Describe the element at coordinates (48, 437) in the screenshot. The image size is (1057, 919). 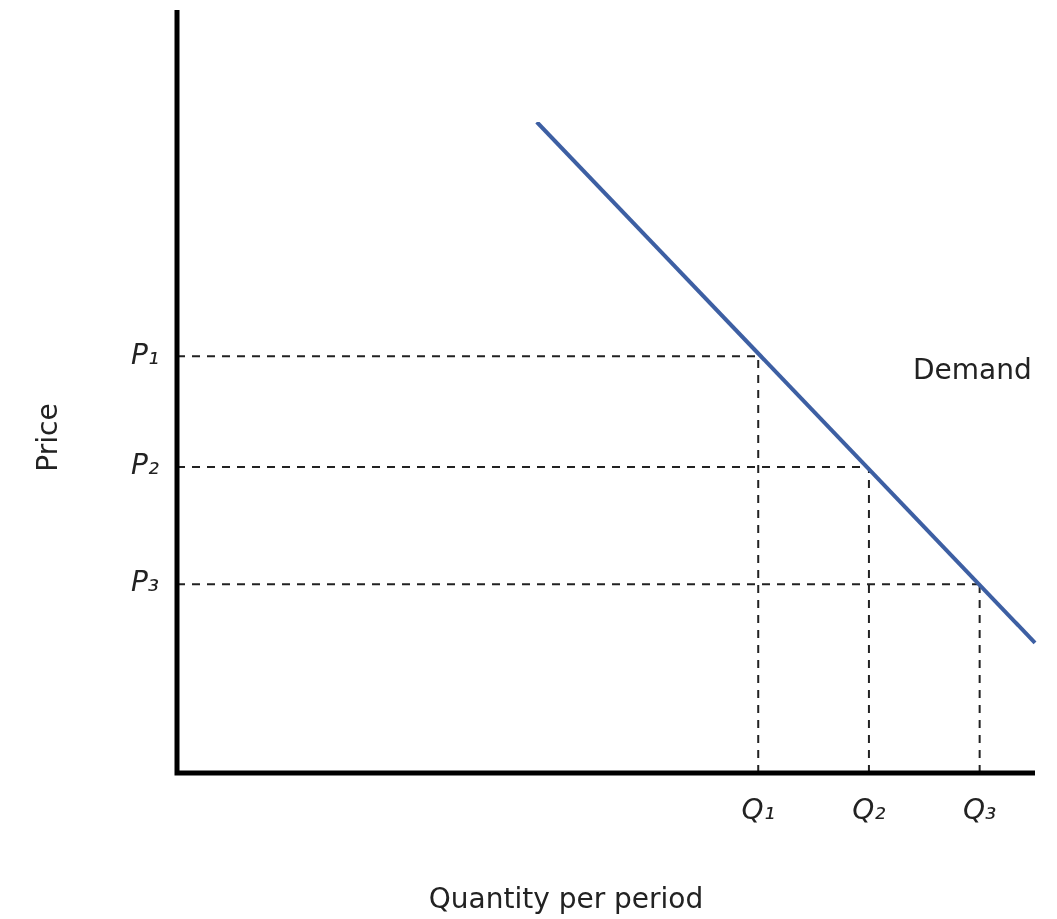
I see `y-axis-title: Price` at that location.